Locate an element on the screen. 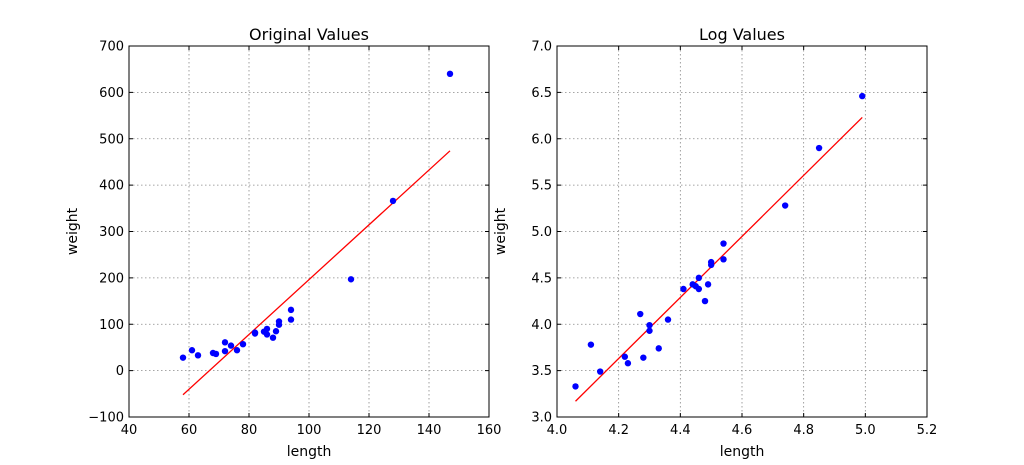 Image resolution: width=1024 pixels, height=465 pixels. y-tick-label: 200 is located at coordinates (111, 278).